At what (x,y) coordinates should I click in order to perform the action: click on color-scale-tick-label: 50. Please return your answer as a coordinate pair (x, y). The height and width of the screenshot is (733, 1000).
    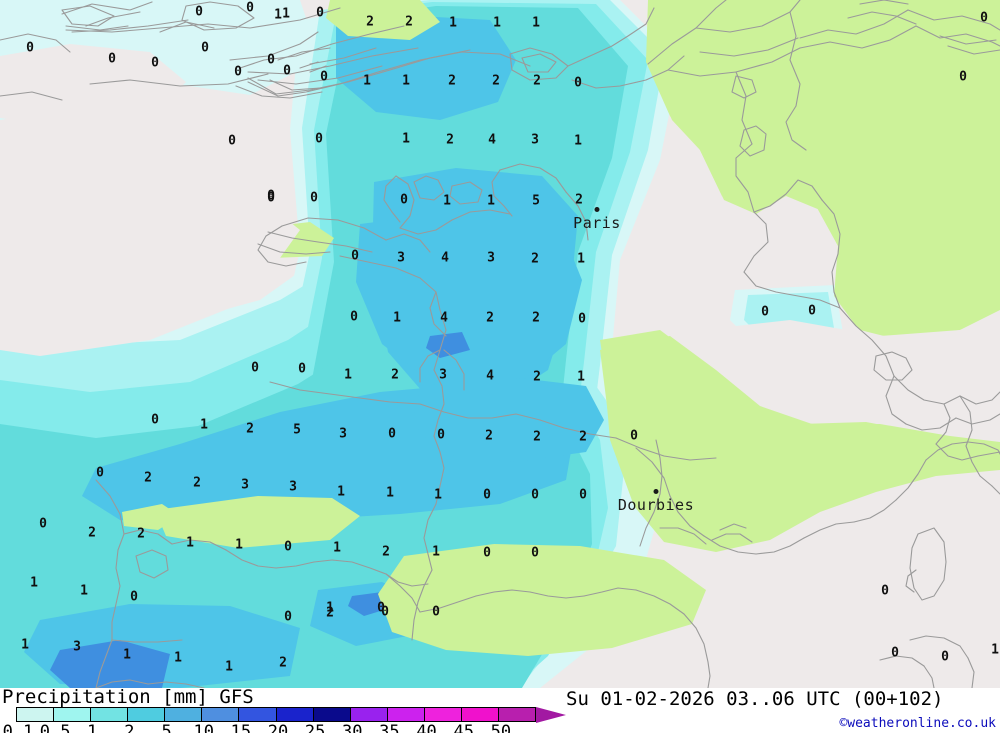
    Looking at the image, I should click on (501, 727).